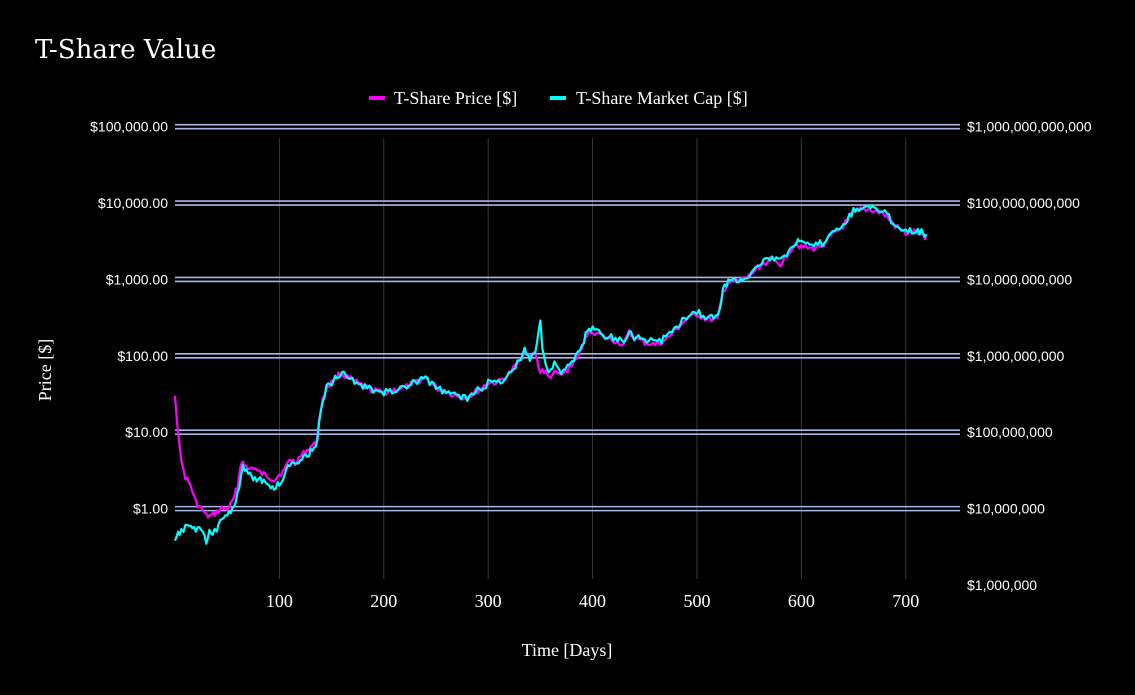 The height and width of the screenshot is (695, 1135). I want to click on x-axis-title: Time [Days], so click(567, 650).